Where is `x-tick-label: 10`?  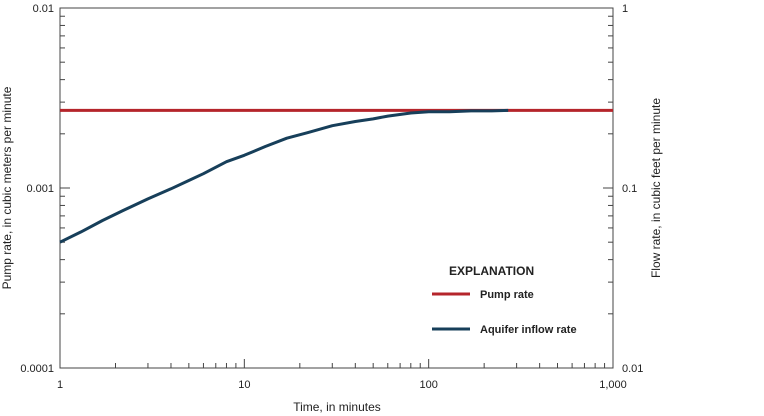 x-tick-label: 10 is located at coordinates (244, 385).